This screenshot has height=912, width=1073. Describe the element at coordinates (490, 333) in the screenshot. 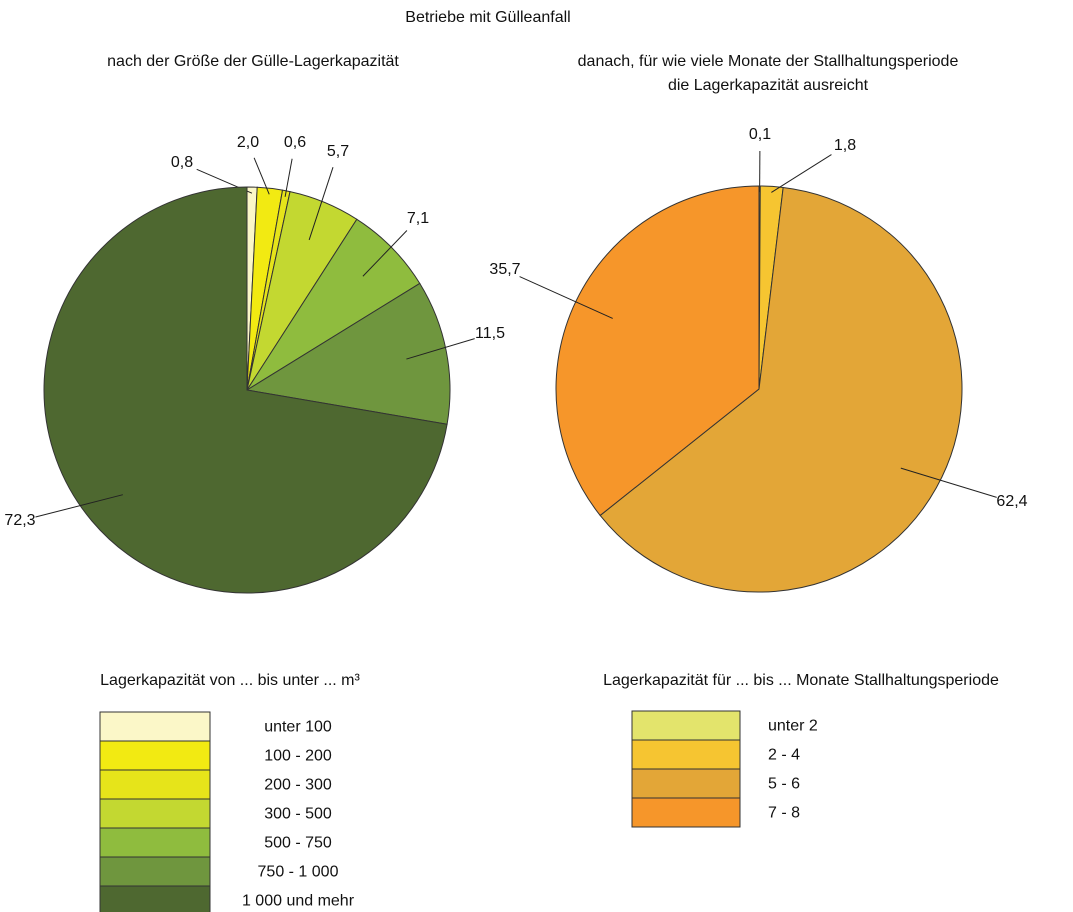

I see `data-label: 11,5` at that location.